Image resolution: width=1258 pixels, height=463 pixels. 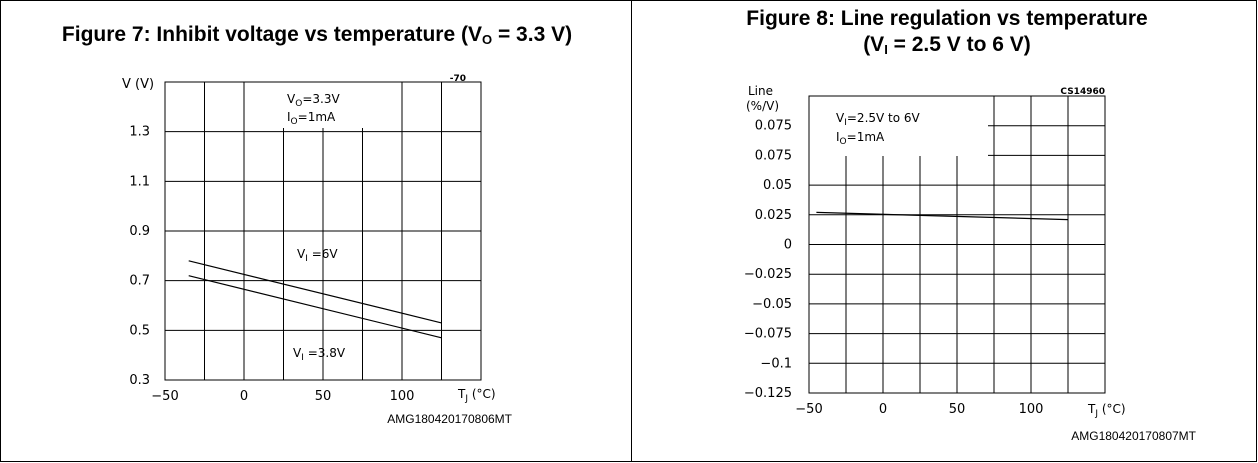 What do you see at coordinates (878, 119) in the screenshot?
I see `chart2-condition-vi: VI=2.5V to 6V` at bounding box center [878, 119].